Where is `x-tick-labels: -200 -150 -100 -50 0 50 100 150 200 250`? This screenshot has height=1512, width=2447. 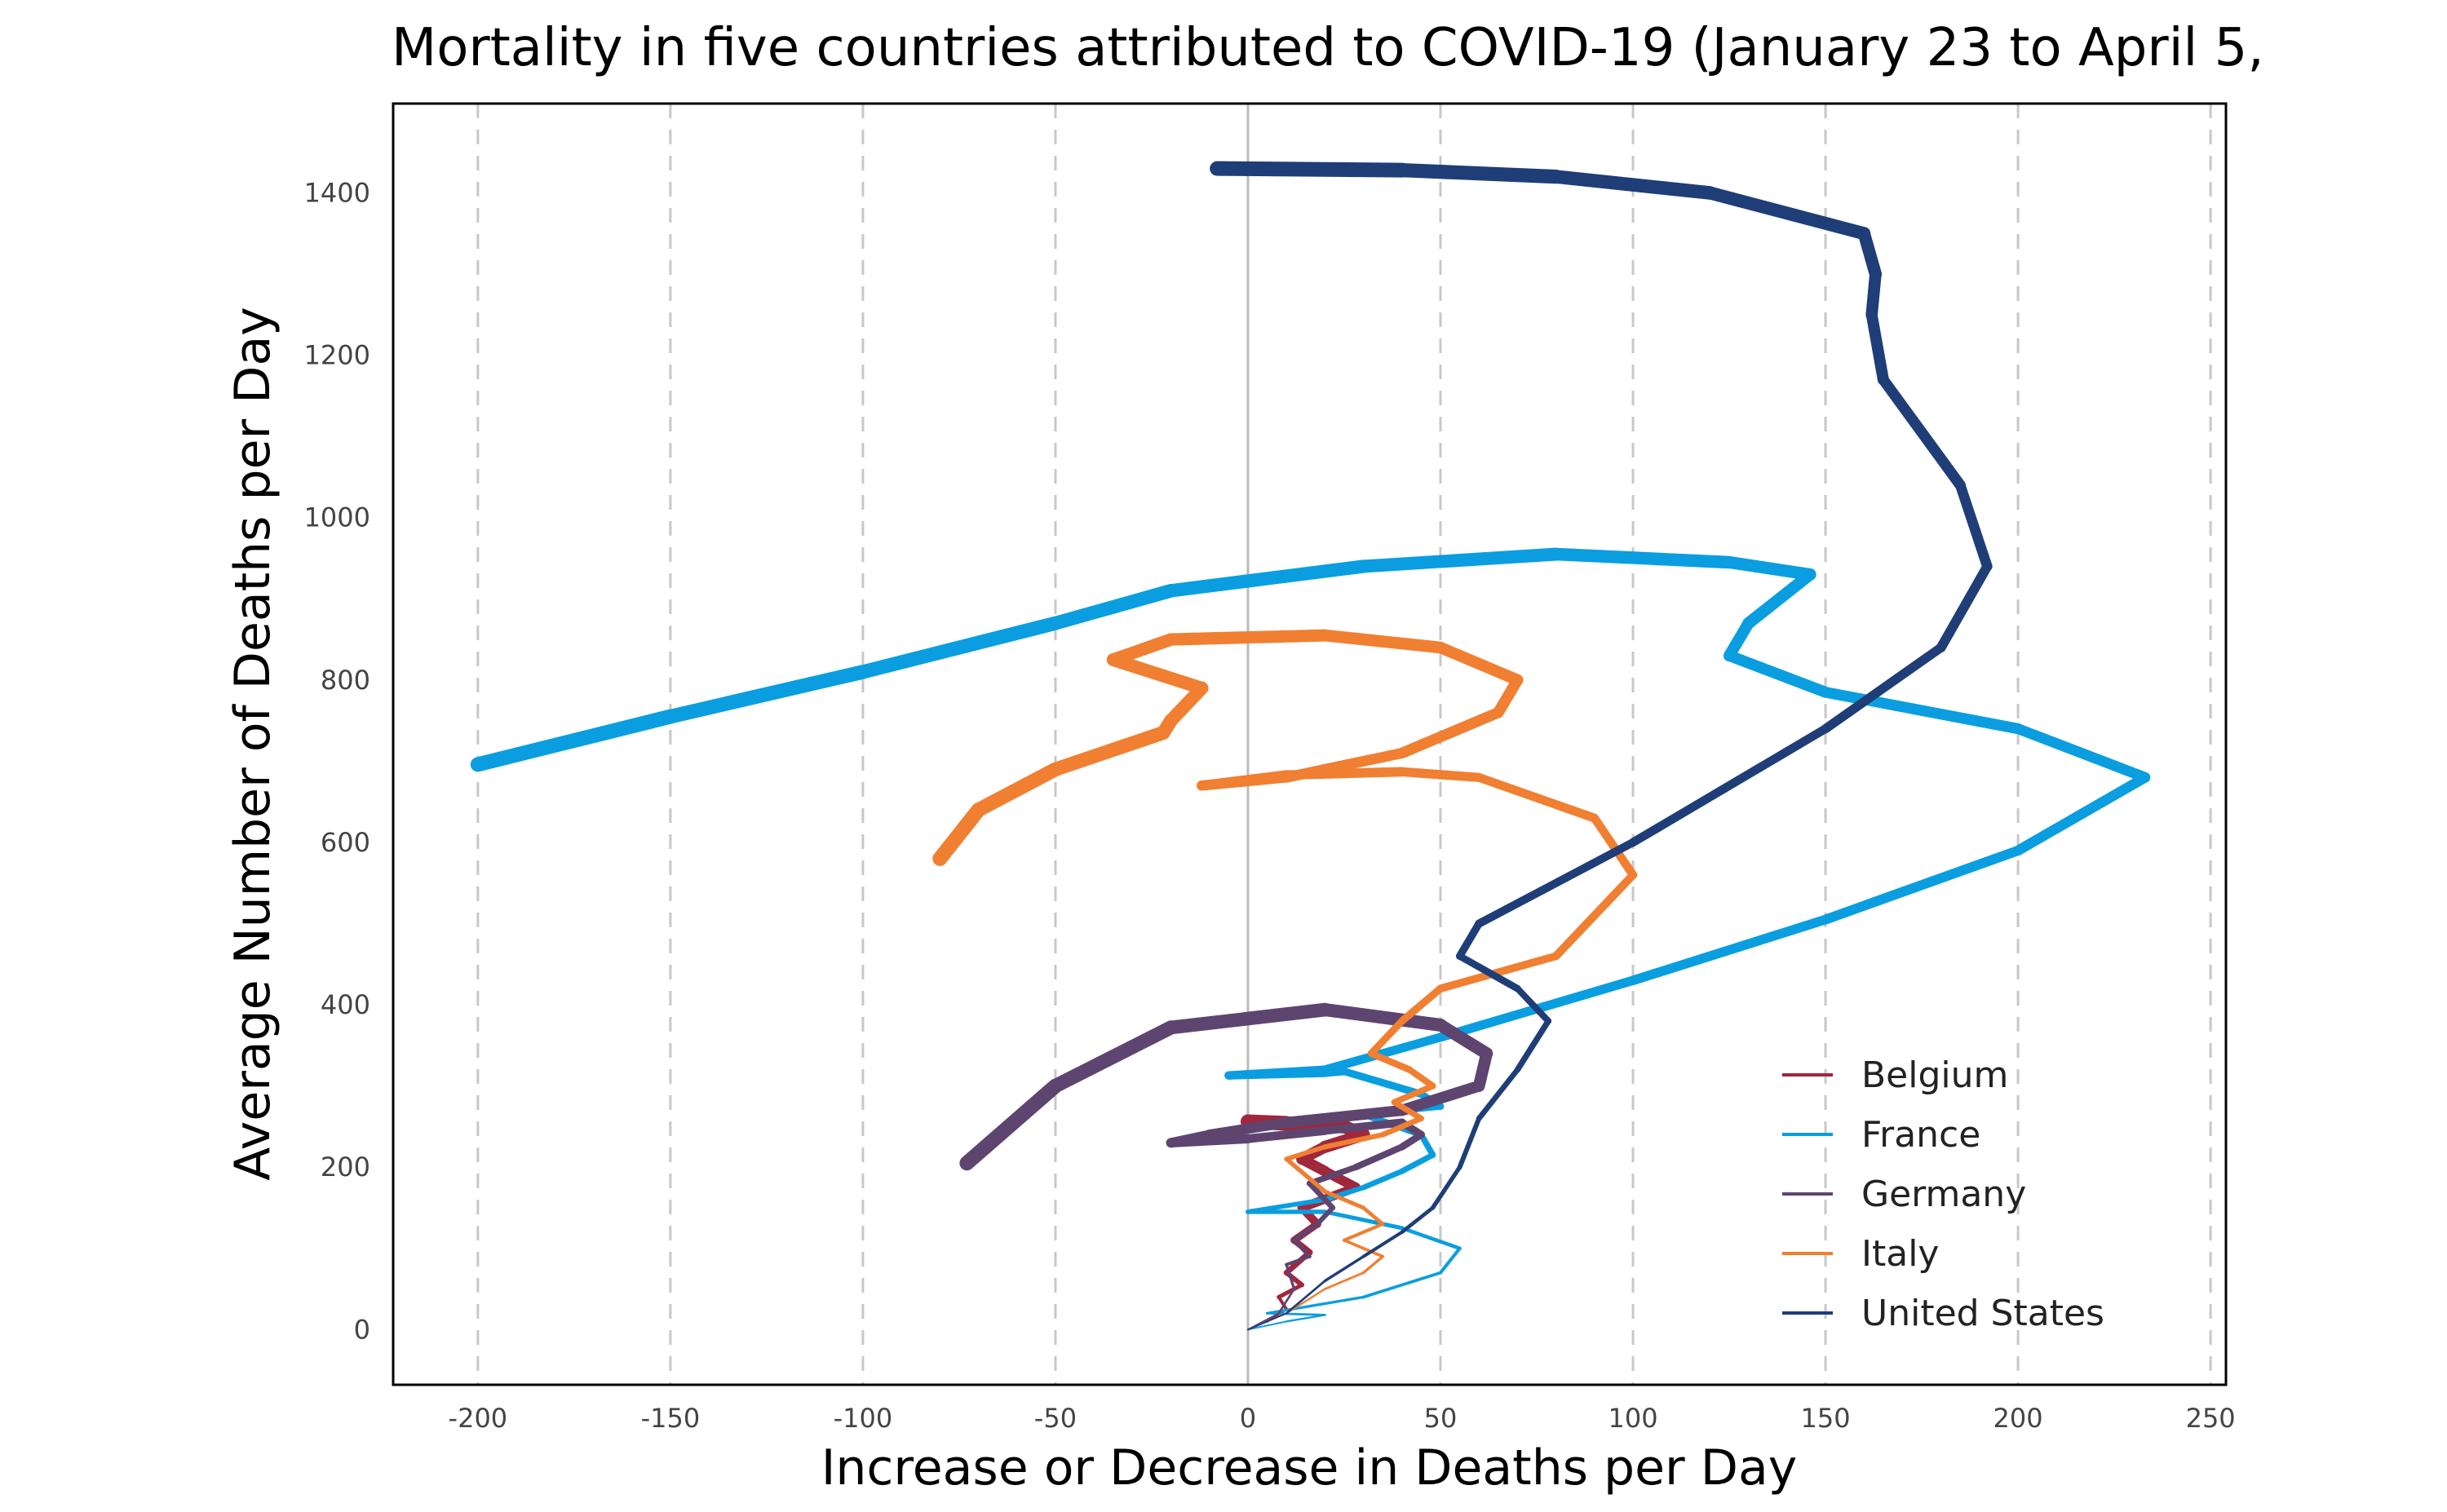 x-tick-labels: -200 -150 -100 -50 0 50 100 150 200 250 is located at coordinates (1342, 1418).